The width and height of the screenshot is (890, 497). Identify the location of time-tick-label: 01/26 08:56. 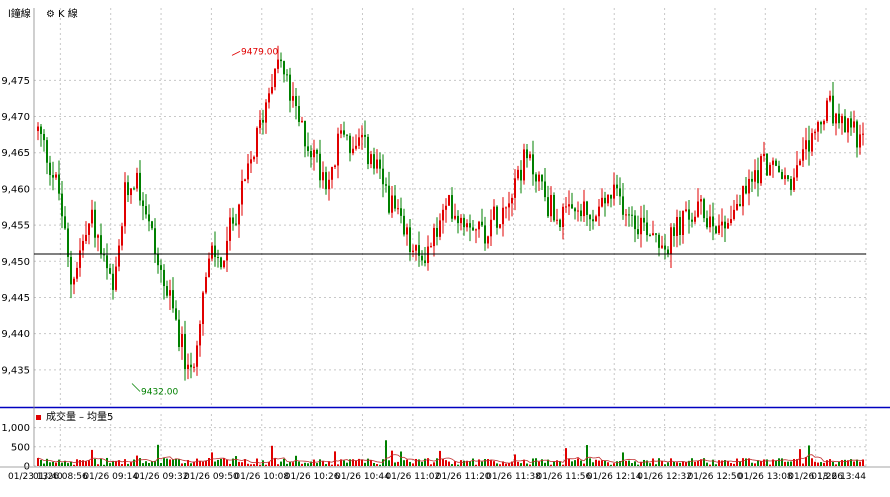
(60, 477).